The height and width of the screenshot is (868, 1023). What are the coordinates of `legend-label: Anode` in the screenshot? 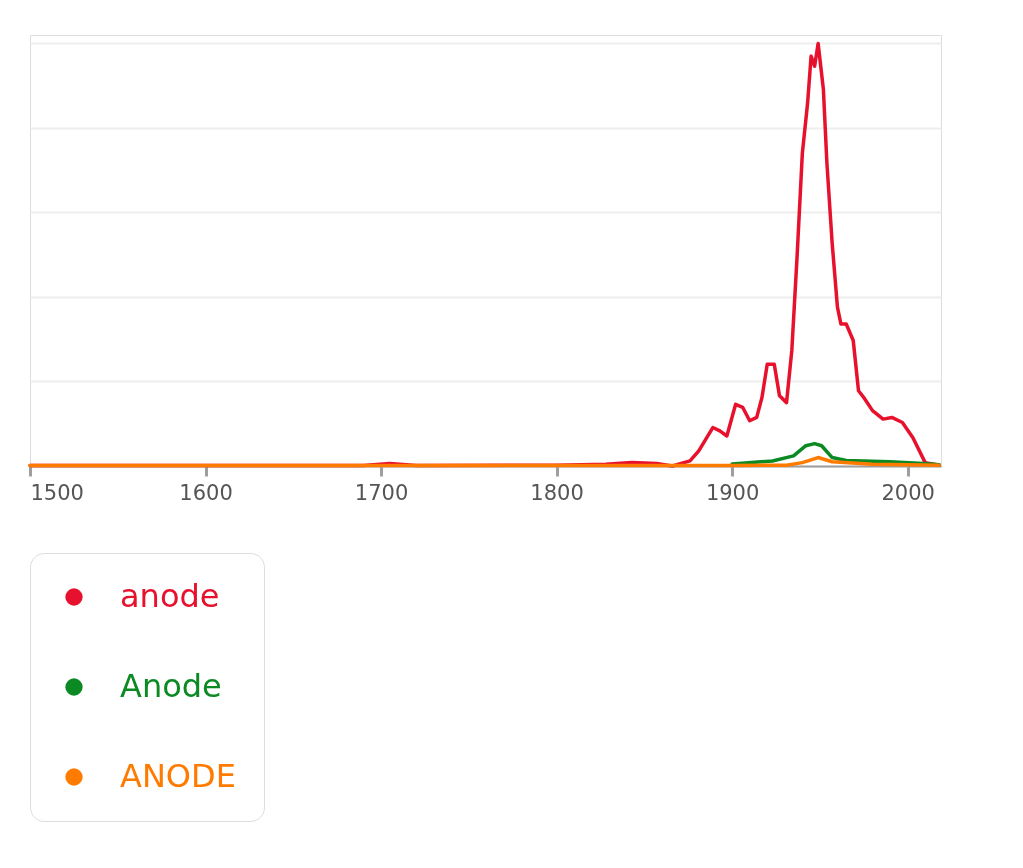 It's located at (171, 686).